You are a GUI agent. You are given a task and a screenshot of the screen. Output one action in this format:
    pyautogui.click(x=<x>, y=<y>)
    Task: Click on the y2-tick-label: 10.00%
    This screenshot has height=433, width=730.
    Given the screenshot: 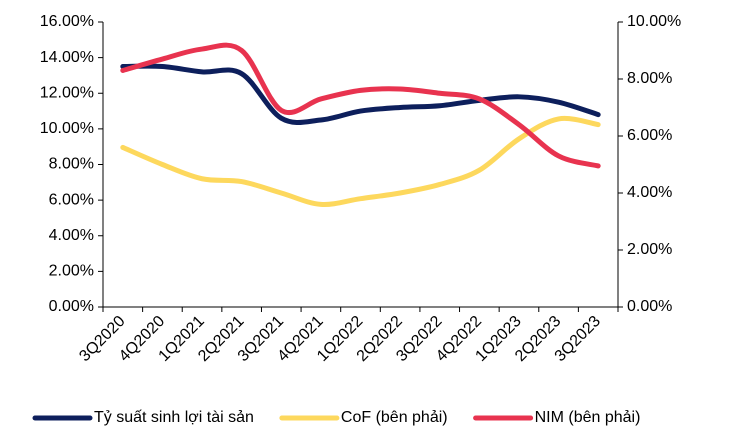 What is the action you would take?
    pyautogui.click(x=654, y=21)
    